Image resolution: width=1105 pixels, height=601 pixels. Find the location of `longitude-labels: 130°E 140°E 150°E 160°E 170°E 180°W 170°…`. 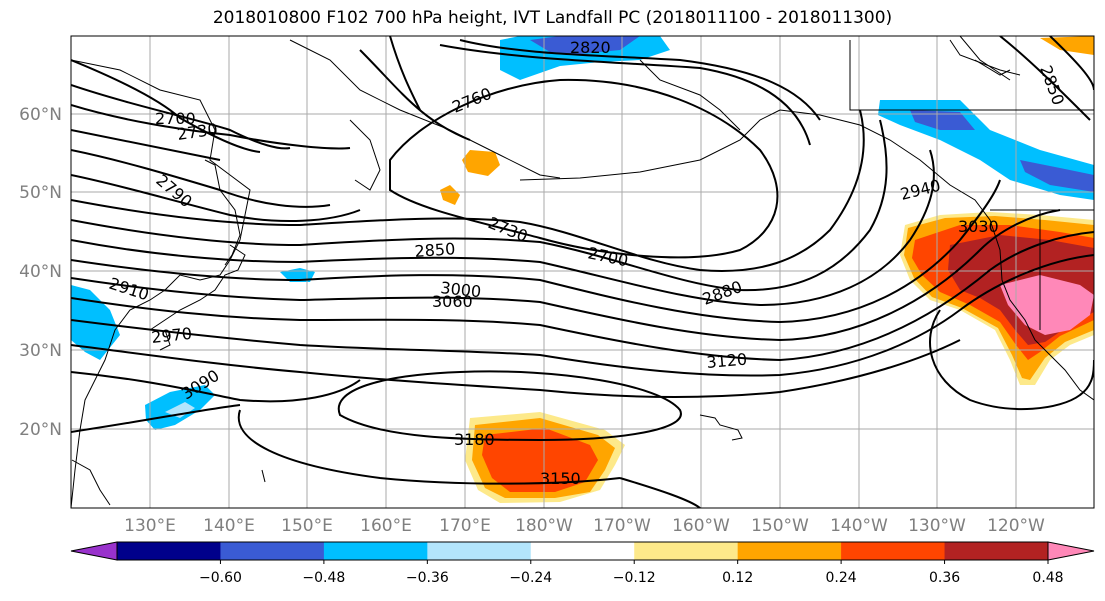

longitude-labels: 130°E 140°E 150°E 160°E 170°E 180°W 170°… is located at coordinates (584, 526).